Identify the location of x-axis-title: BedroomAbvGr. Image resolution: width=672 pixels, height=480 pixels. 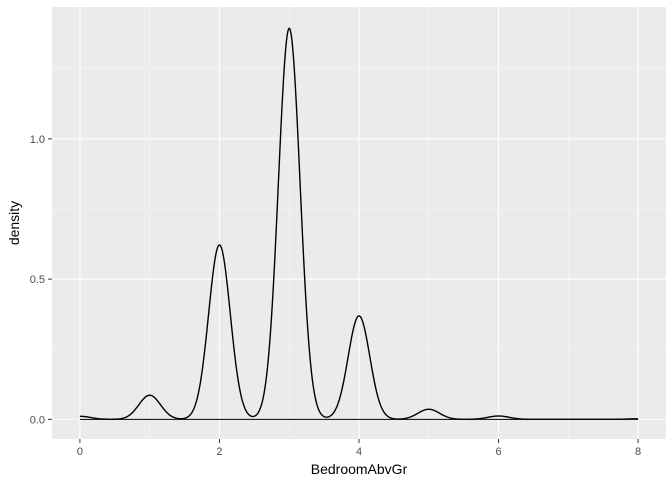
(359, 469).